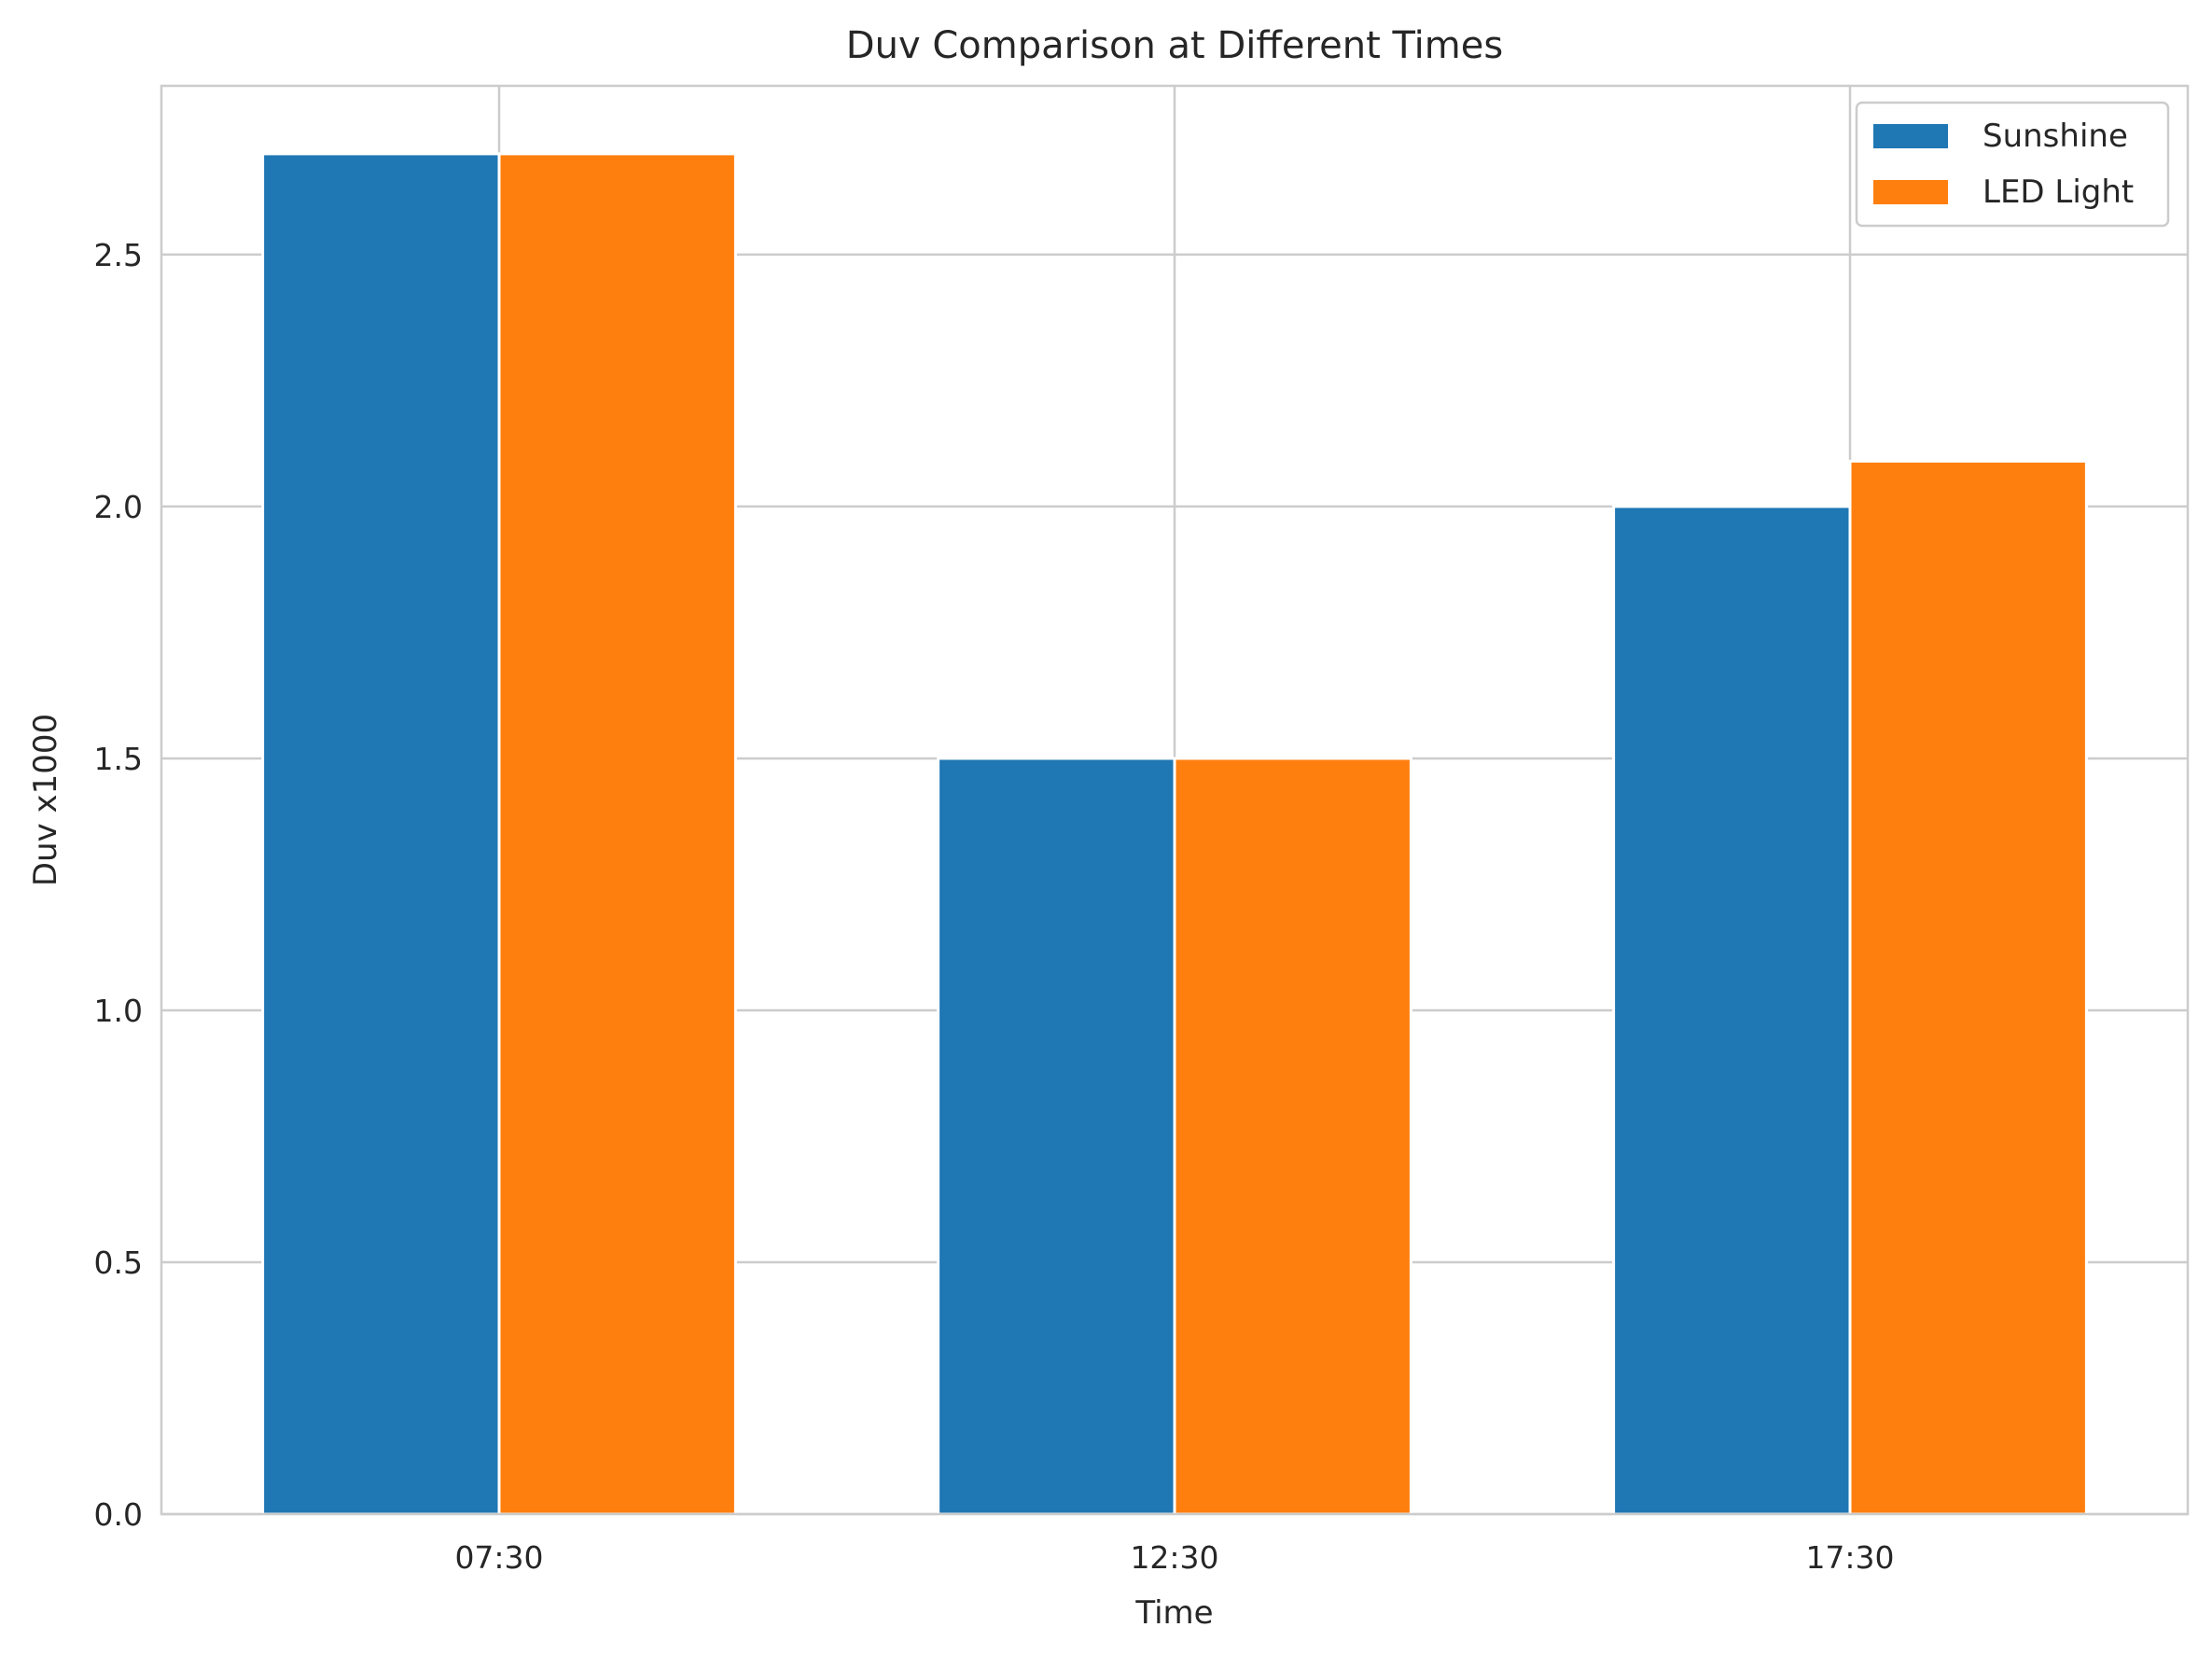  Describe the element at coordinates (119, 1263) in the screenshot. I see `y-tick-label: 0.5` at that location.